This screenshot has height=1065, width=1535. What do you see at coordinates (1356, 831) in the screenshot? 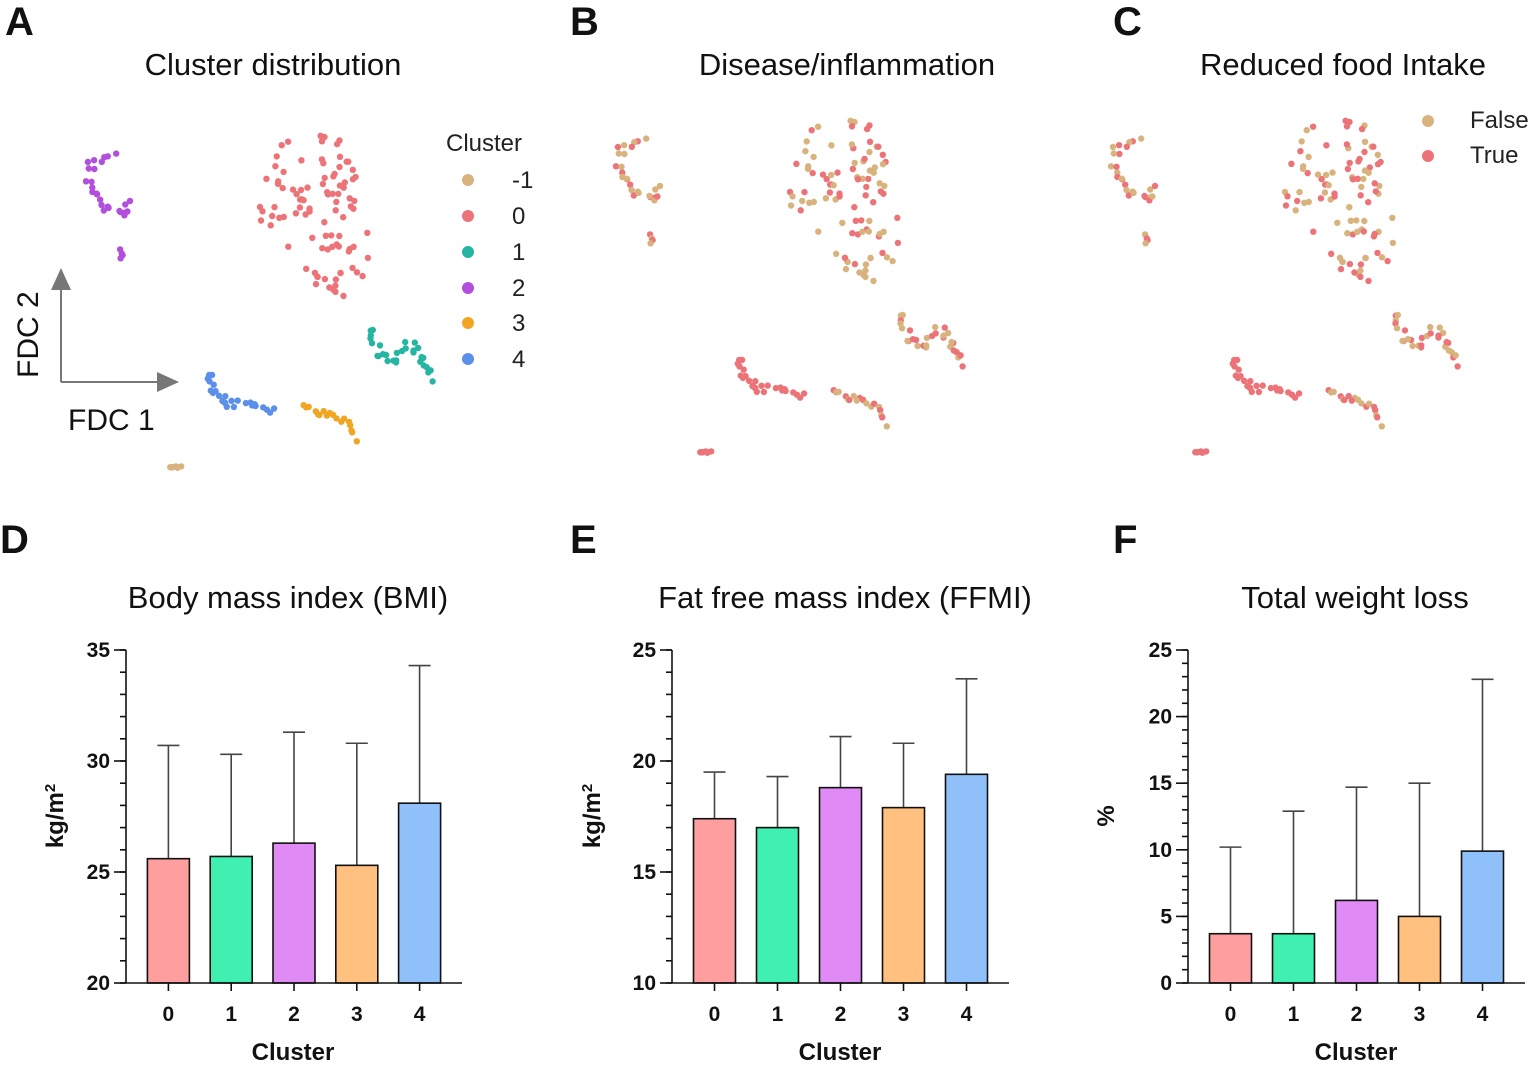
I see `bars-weight-loss` at bounding box center [1356, 831].